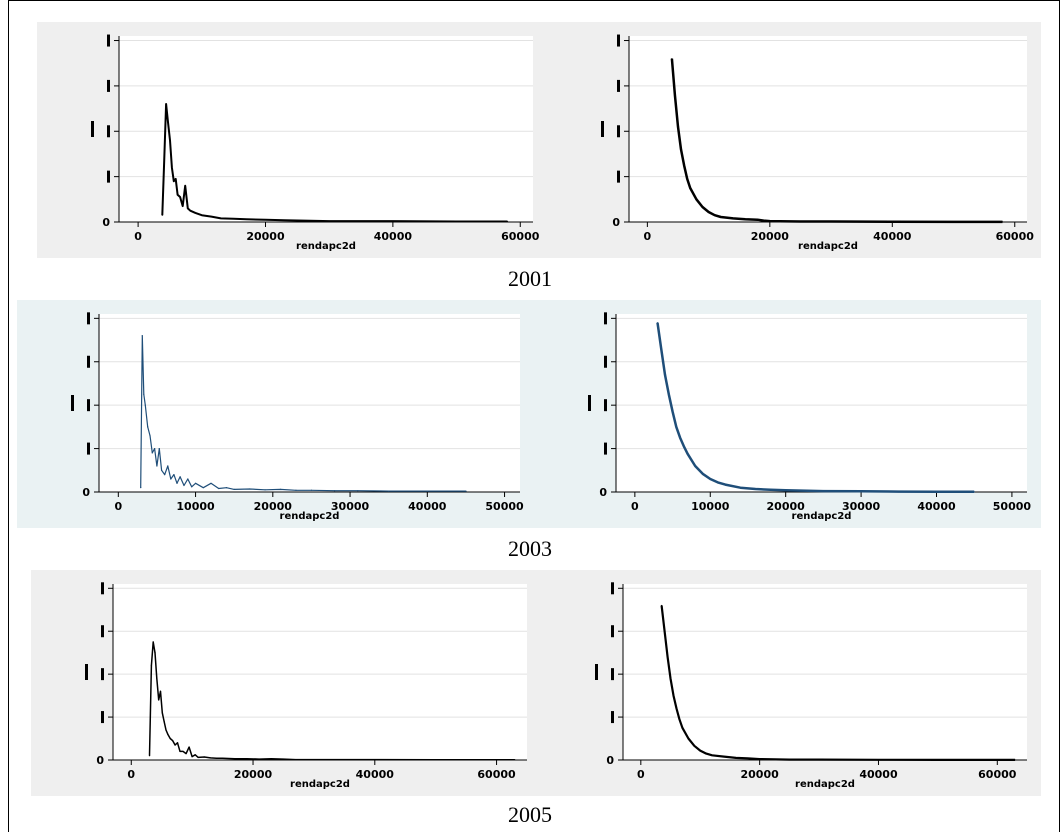 The width and height of the screenshot is (1060, 832). I want to click on plot-area, so click(821, 403).